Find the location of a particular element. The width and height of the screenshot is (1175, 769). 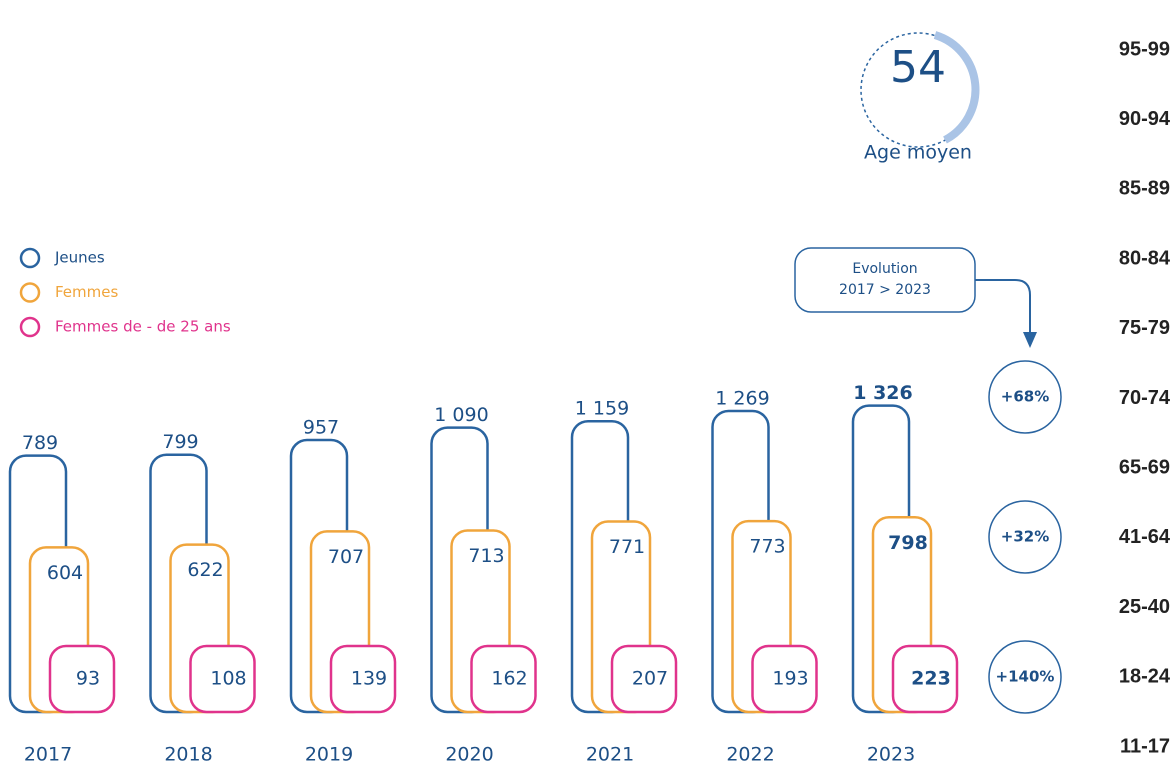

evolution-title: 2017 > 2023 is located at coordinates (885, 290).